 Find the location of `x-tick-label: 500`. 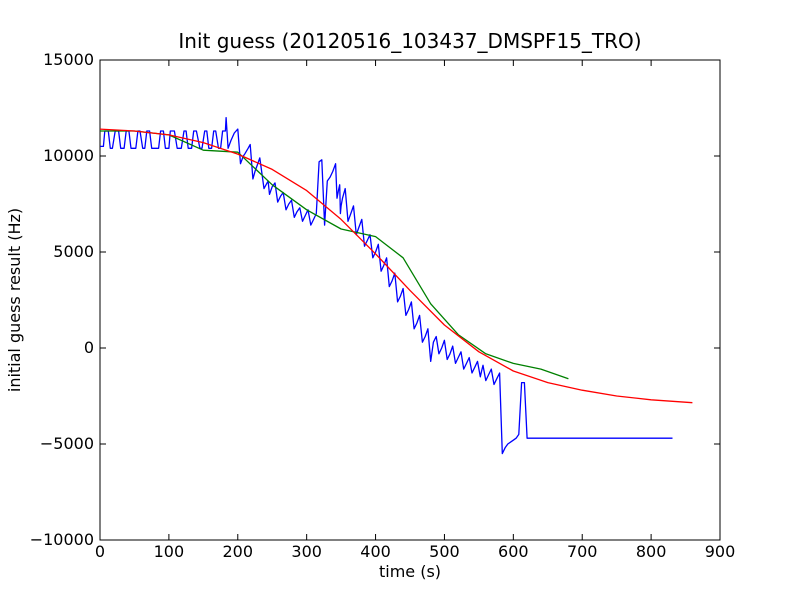

x-tick-label: 500 is located at coordinates (444, 551).